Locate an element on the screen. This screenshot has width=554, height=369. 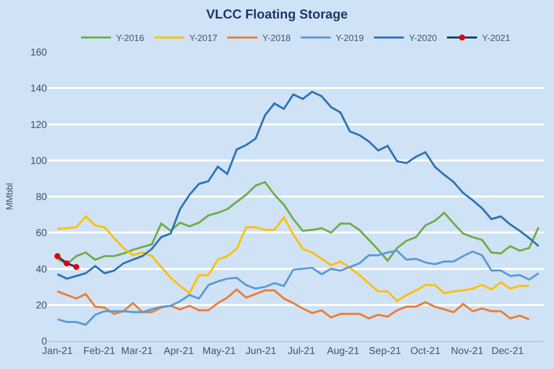
y-axis-title: MMbbl is located at coordinates (9, 196).